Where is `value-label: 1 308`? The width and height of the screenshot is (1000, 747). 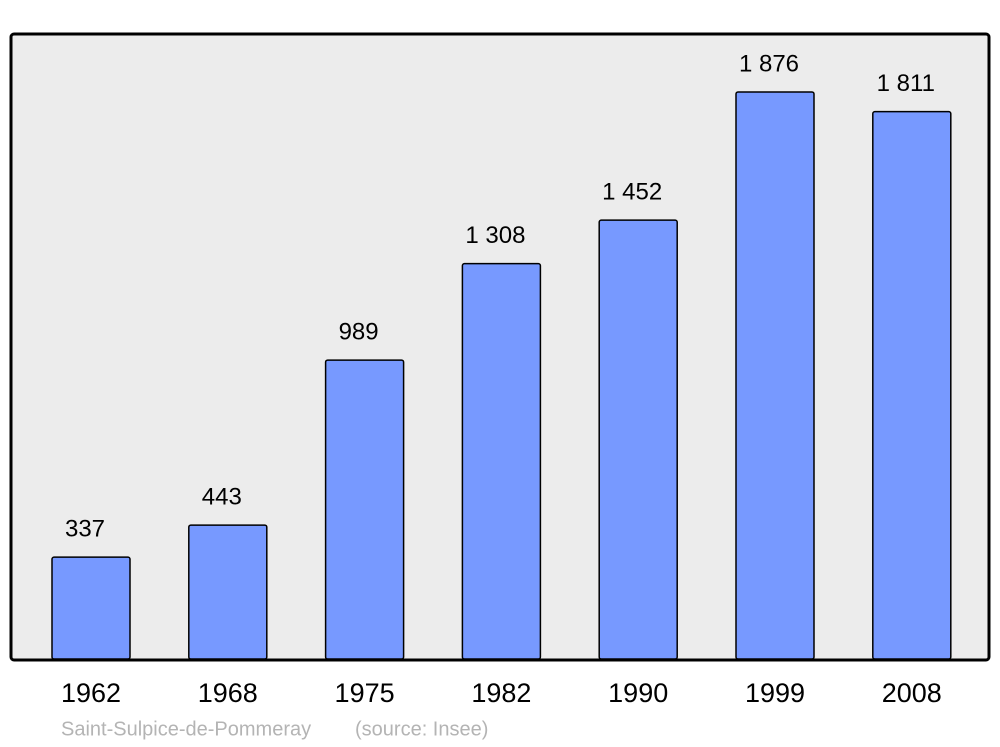
value-label: 1 308 is located at coordinates (495, 235).